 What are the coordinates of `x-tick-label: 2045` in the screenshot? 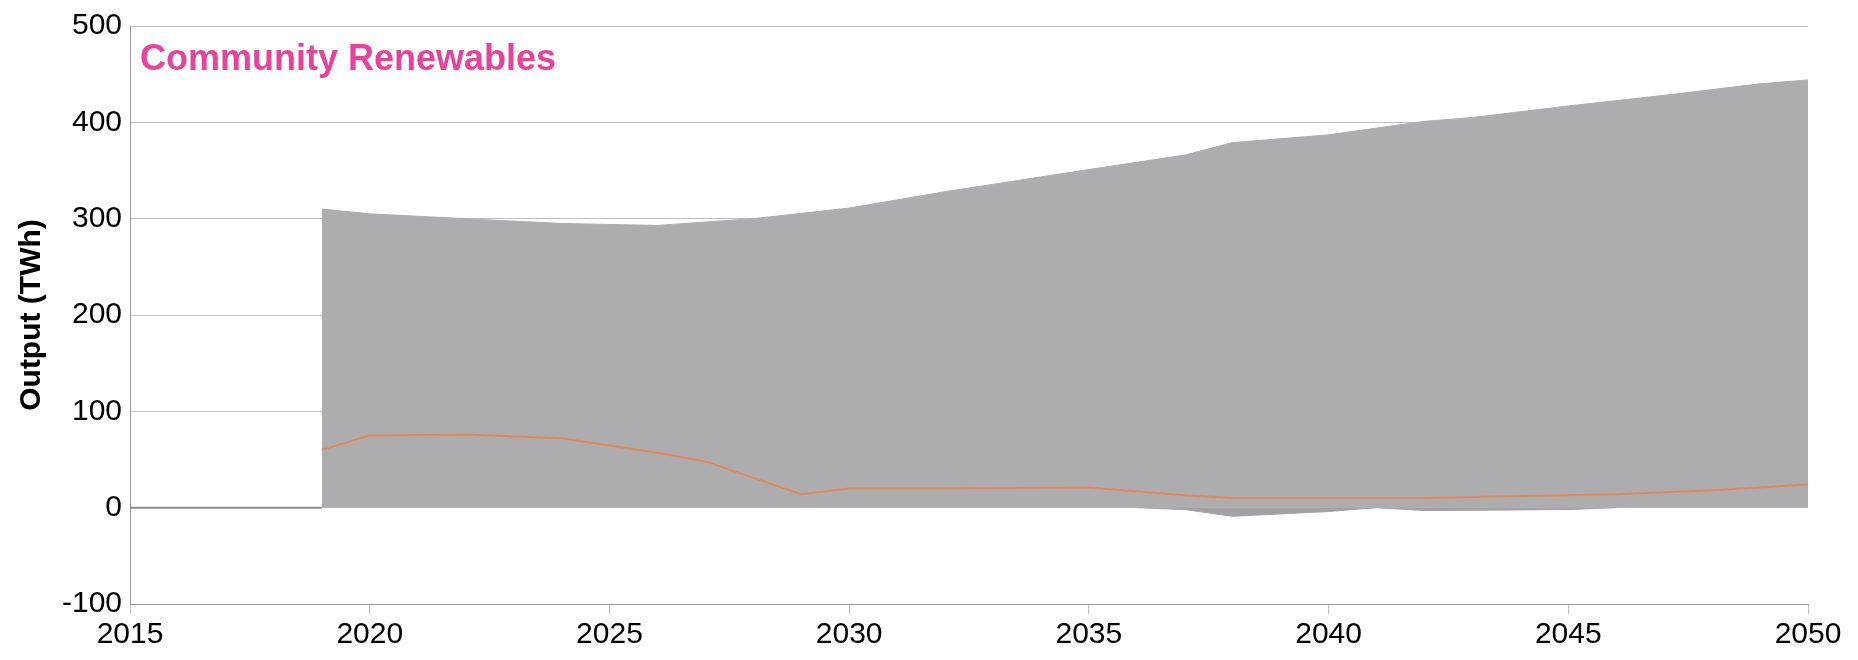 It's located at (1568, 633).